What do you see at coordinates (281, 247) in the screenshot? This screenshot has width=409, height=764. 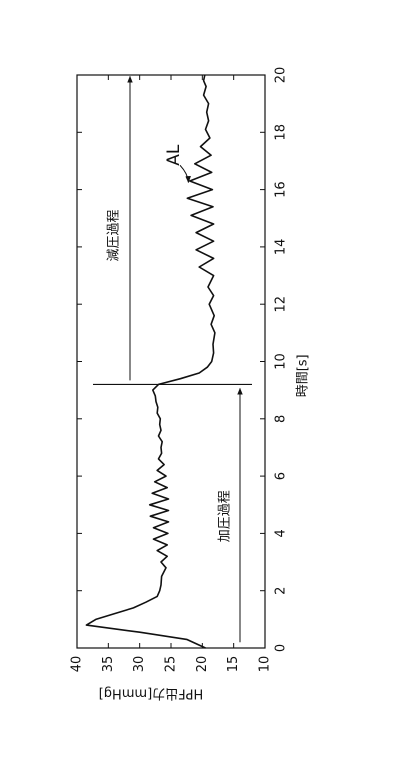 I see `x-tick-label: 14` at bounding box center [281, 247].